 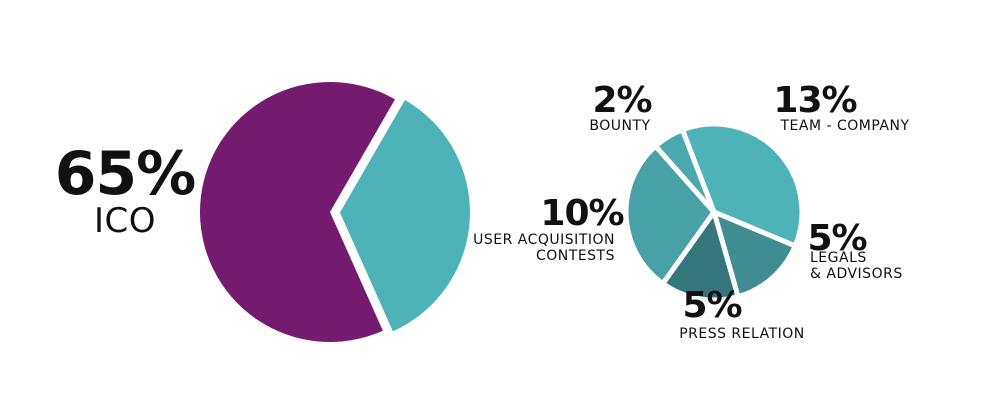 What do you see at coordinates (544, 248) in the screenshot?
I see `category-label: USER ACQUISITION CONTESTS` at bounding box center [544, 248].